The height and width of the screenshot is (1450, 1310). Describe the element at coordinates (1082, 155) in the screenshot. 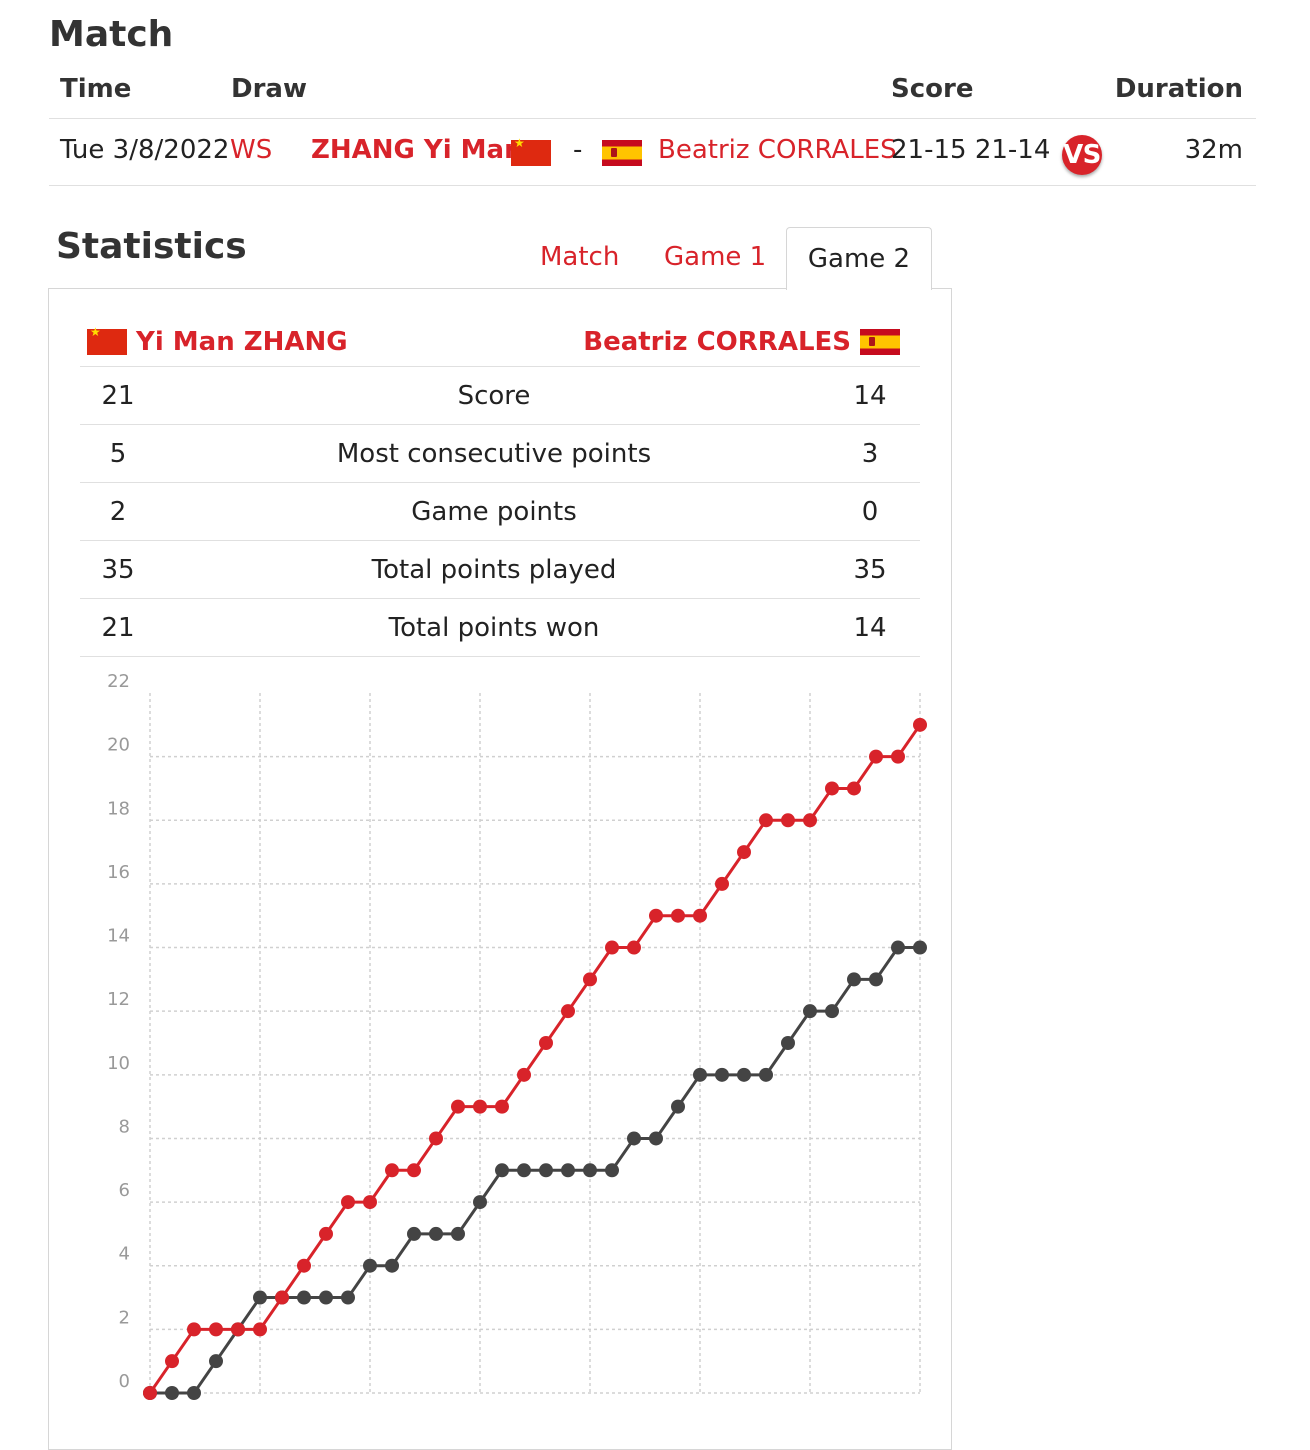

I see `vs-icon: VS` at that location.